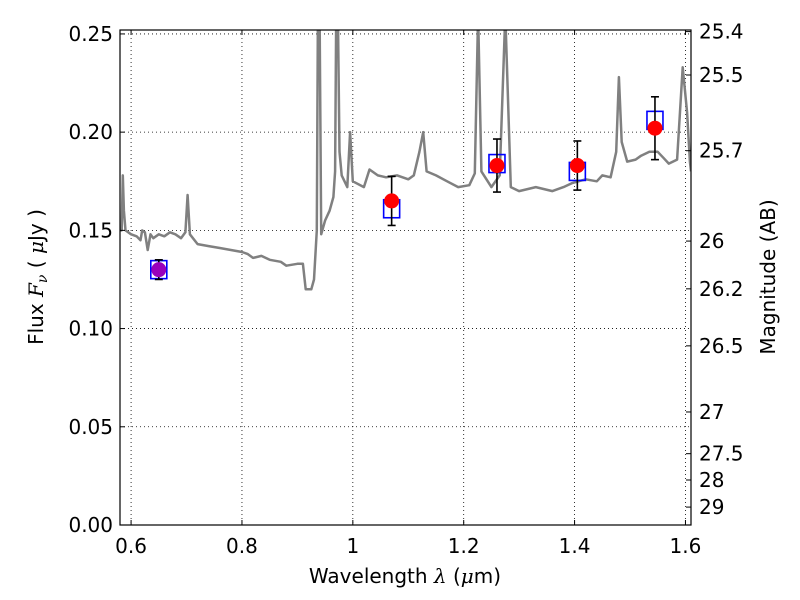 The image size is (800, 600). Describe the element at coordinates (575, 546) in the screenshot. I see `x-tick-label: 1.4` at that location.